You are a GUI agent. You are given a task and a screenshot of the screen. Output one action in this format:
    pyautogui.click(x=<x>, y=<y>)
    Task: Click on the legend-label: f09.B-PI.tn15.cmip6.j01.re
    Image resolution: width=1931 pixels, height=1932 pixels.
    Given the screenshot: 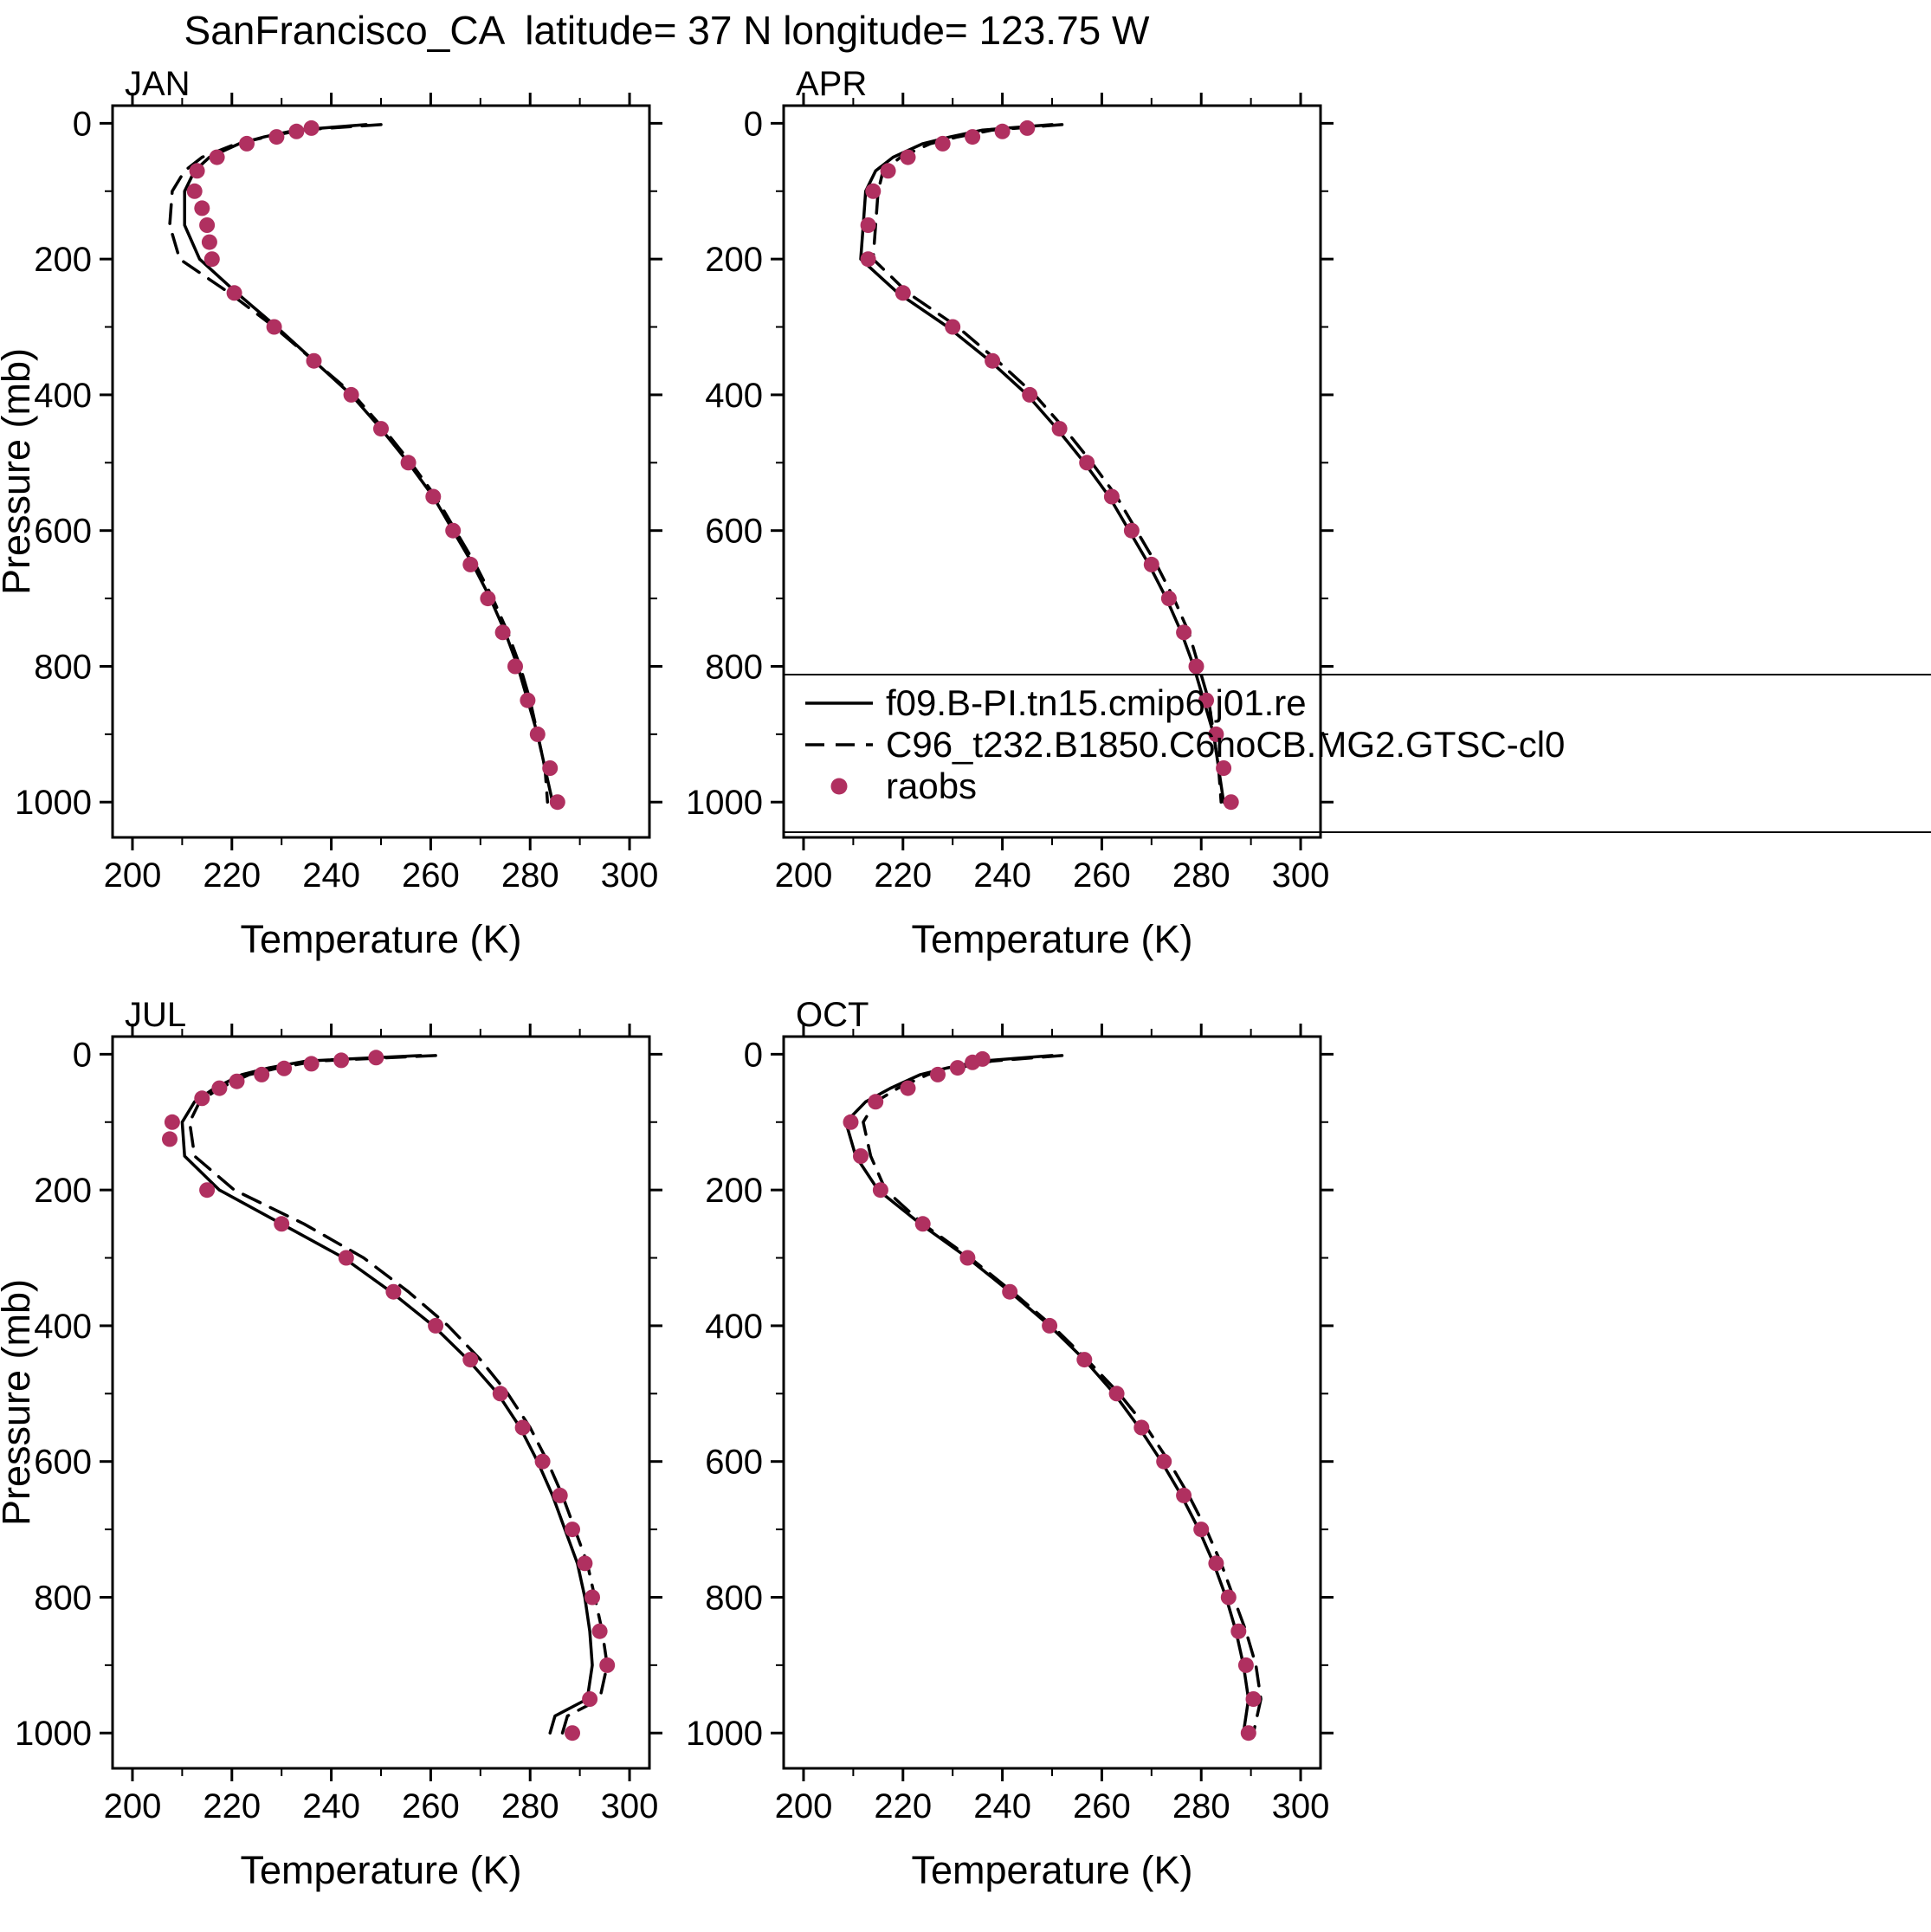 What is the action you would take?
    pyautogui.click(x=1096, y=702)
    